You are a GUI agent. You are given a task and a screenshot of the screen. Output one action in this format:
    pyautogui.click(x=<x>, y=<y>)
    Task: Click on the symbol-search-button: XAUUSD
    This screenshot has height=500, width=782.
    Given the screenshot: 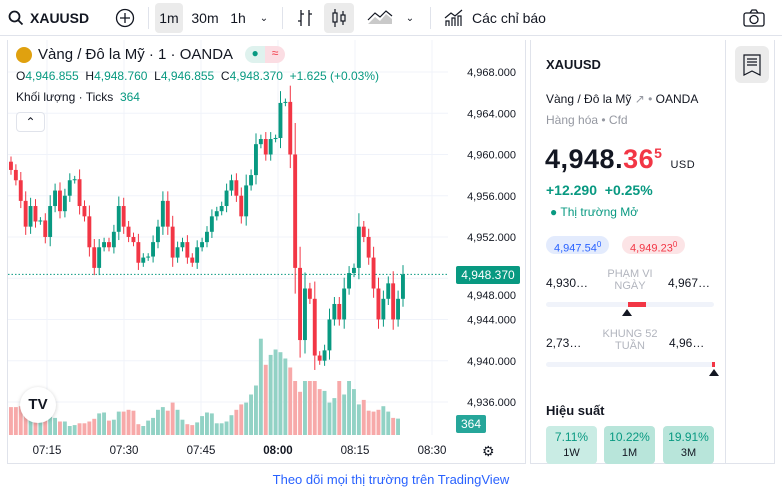 What is the action you would take?
    pyautogui.click(x=50, y=18)
    